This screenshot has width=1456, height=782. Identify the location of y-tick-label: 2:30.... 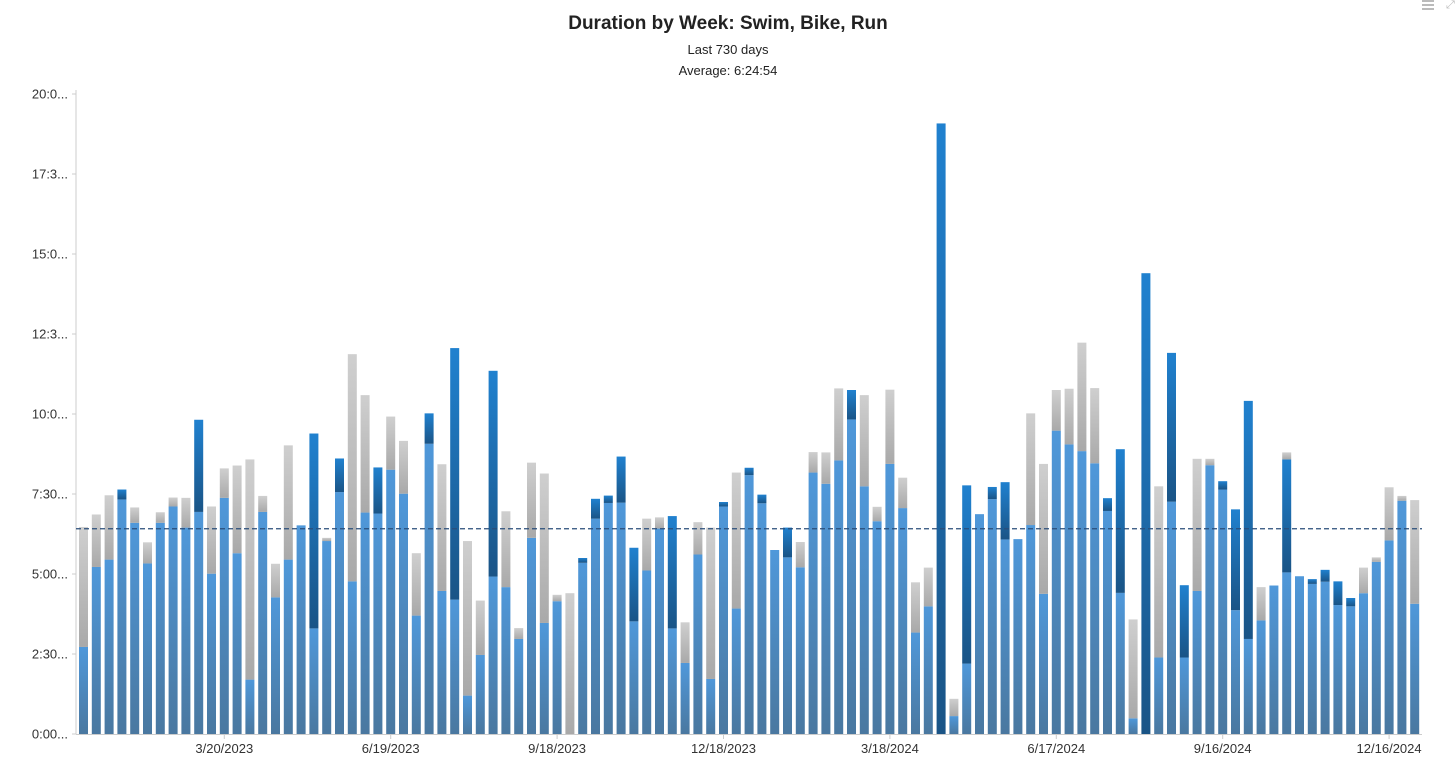
(50, 654).